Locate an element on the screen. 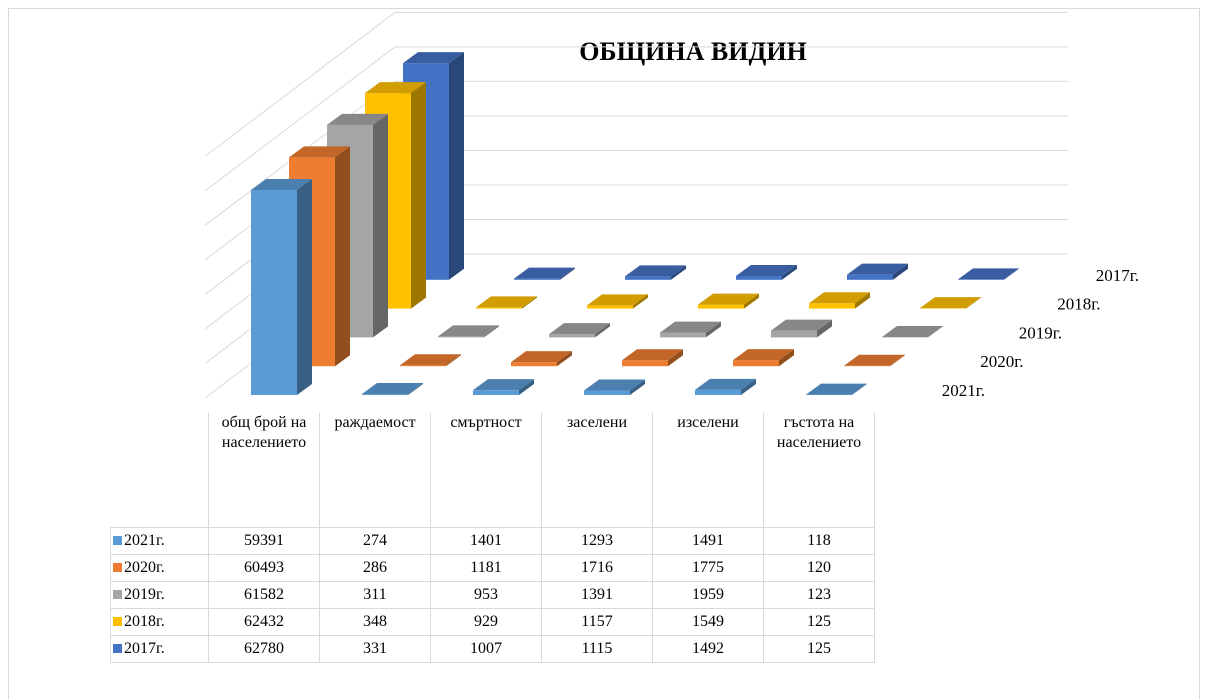  table-value: 274 is located at coordinates (375, 541).